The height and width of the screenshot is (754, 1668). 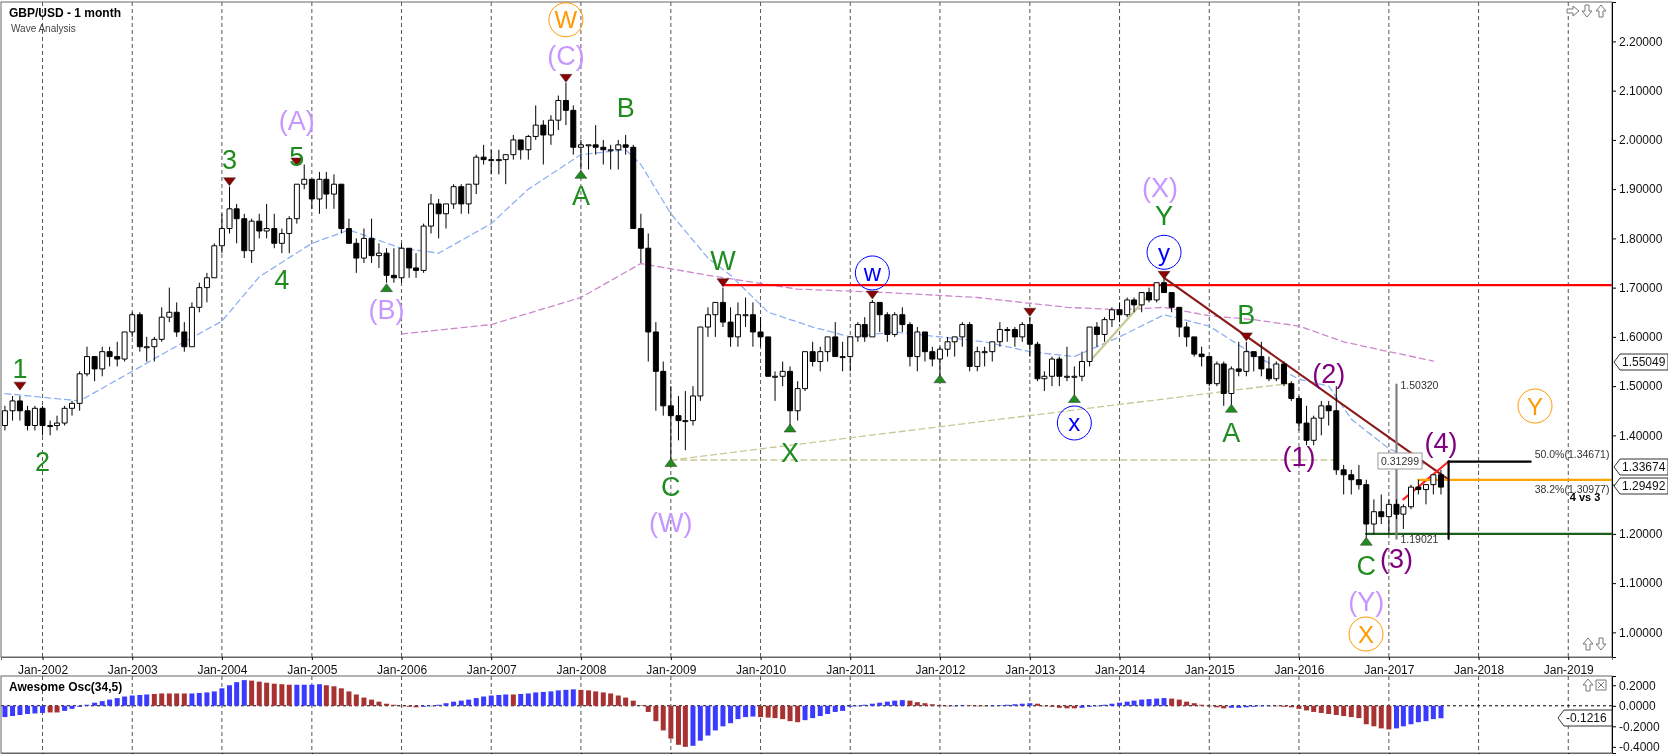 What do you see at coordinates (1366, 601) in the screenshot?
I see `annotation: (Y)` at bounding box center [1366, 601].